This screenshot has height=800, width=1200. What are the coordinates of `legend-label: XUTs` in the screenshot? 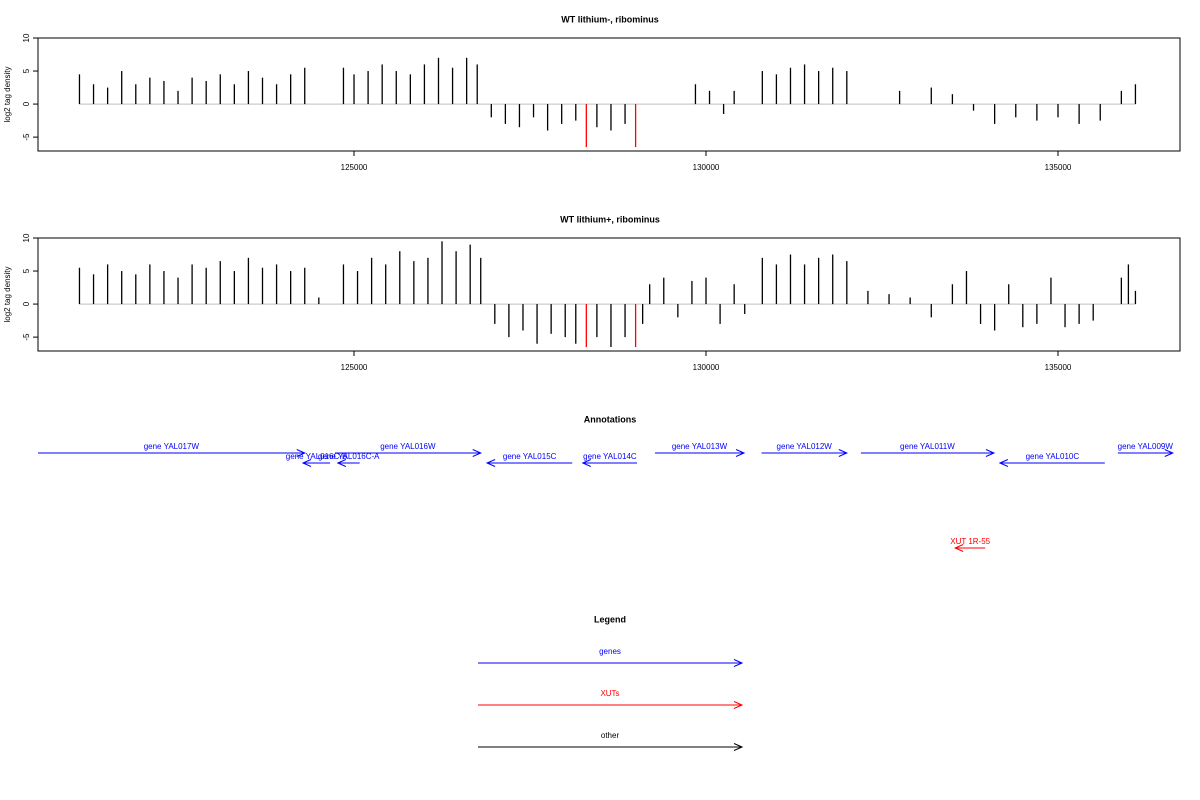 It's located at (609, 693).